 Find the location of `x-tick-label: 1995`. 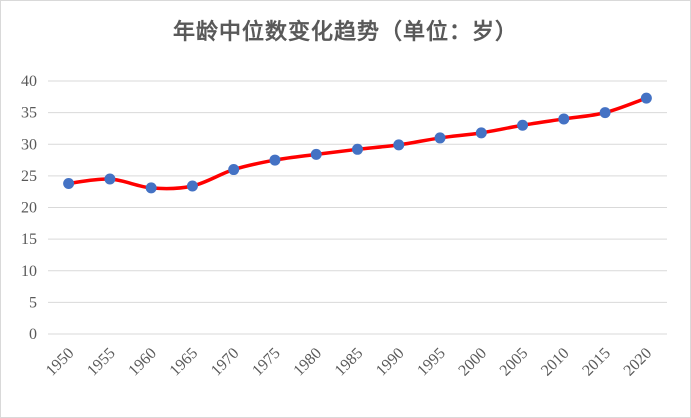

x-tick-label: 1995 is located at coordinates (431, 362).